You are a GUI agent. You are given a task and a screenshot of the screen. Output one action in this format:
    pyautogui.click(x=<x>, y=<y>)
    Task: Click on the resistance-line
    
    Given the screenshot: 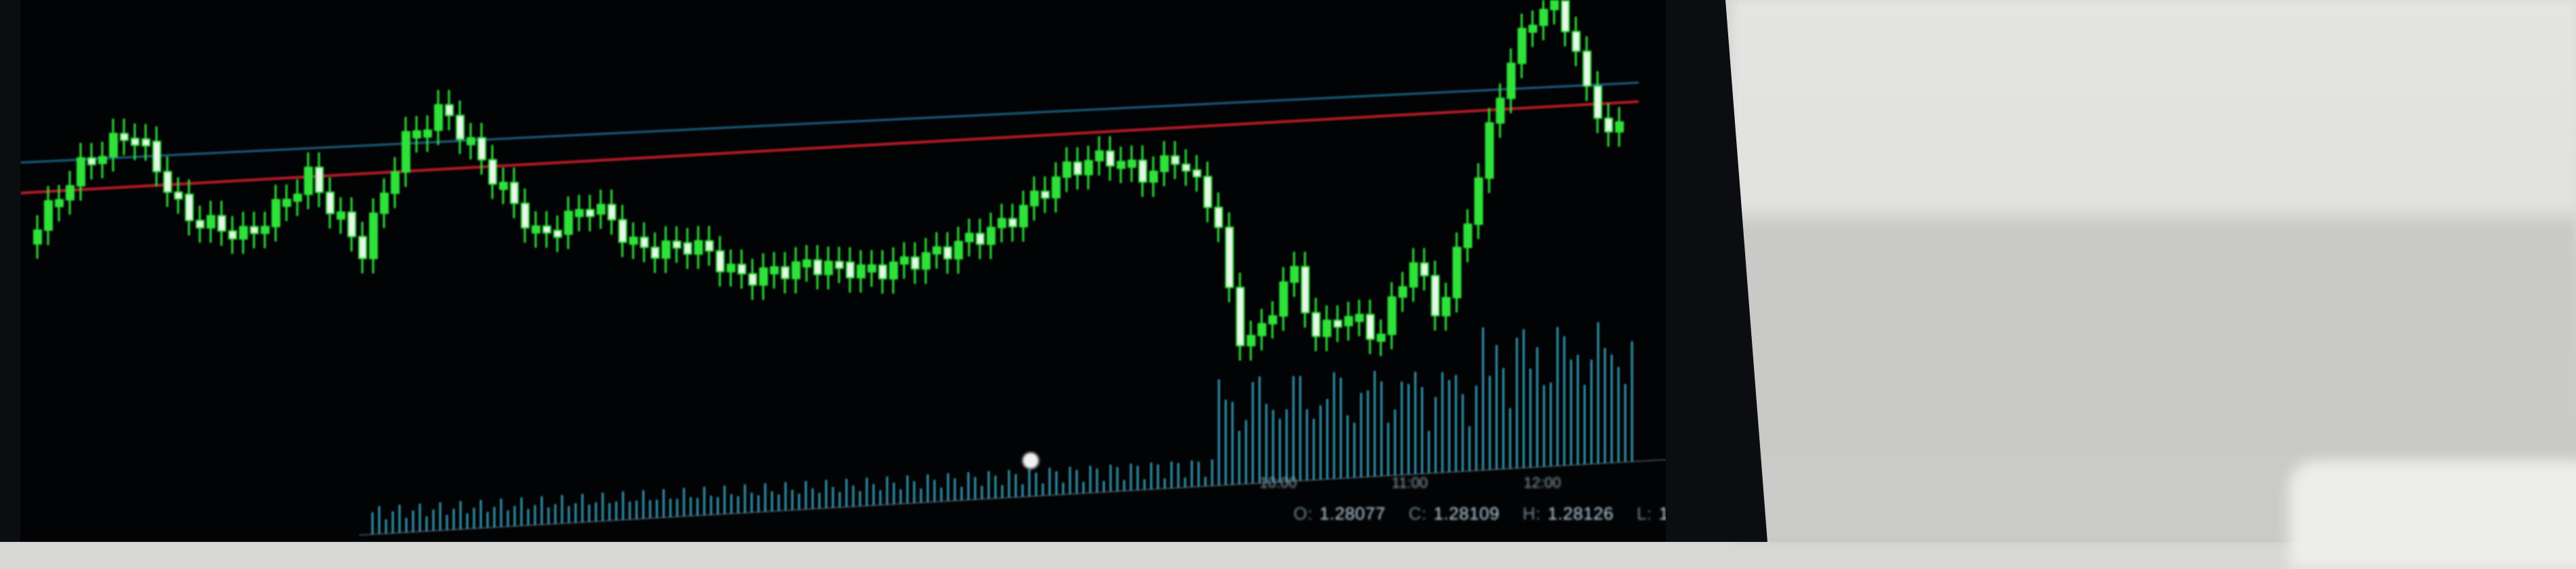 What is the action you would take?
    pyautogui.click(x=829, y=147)
    